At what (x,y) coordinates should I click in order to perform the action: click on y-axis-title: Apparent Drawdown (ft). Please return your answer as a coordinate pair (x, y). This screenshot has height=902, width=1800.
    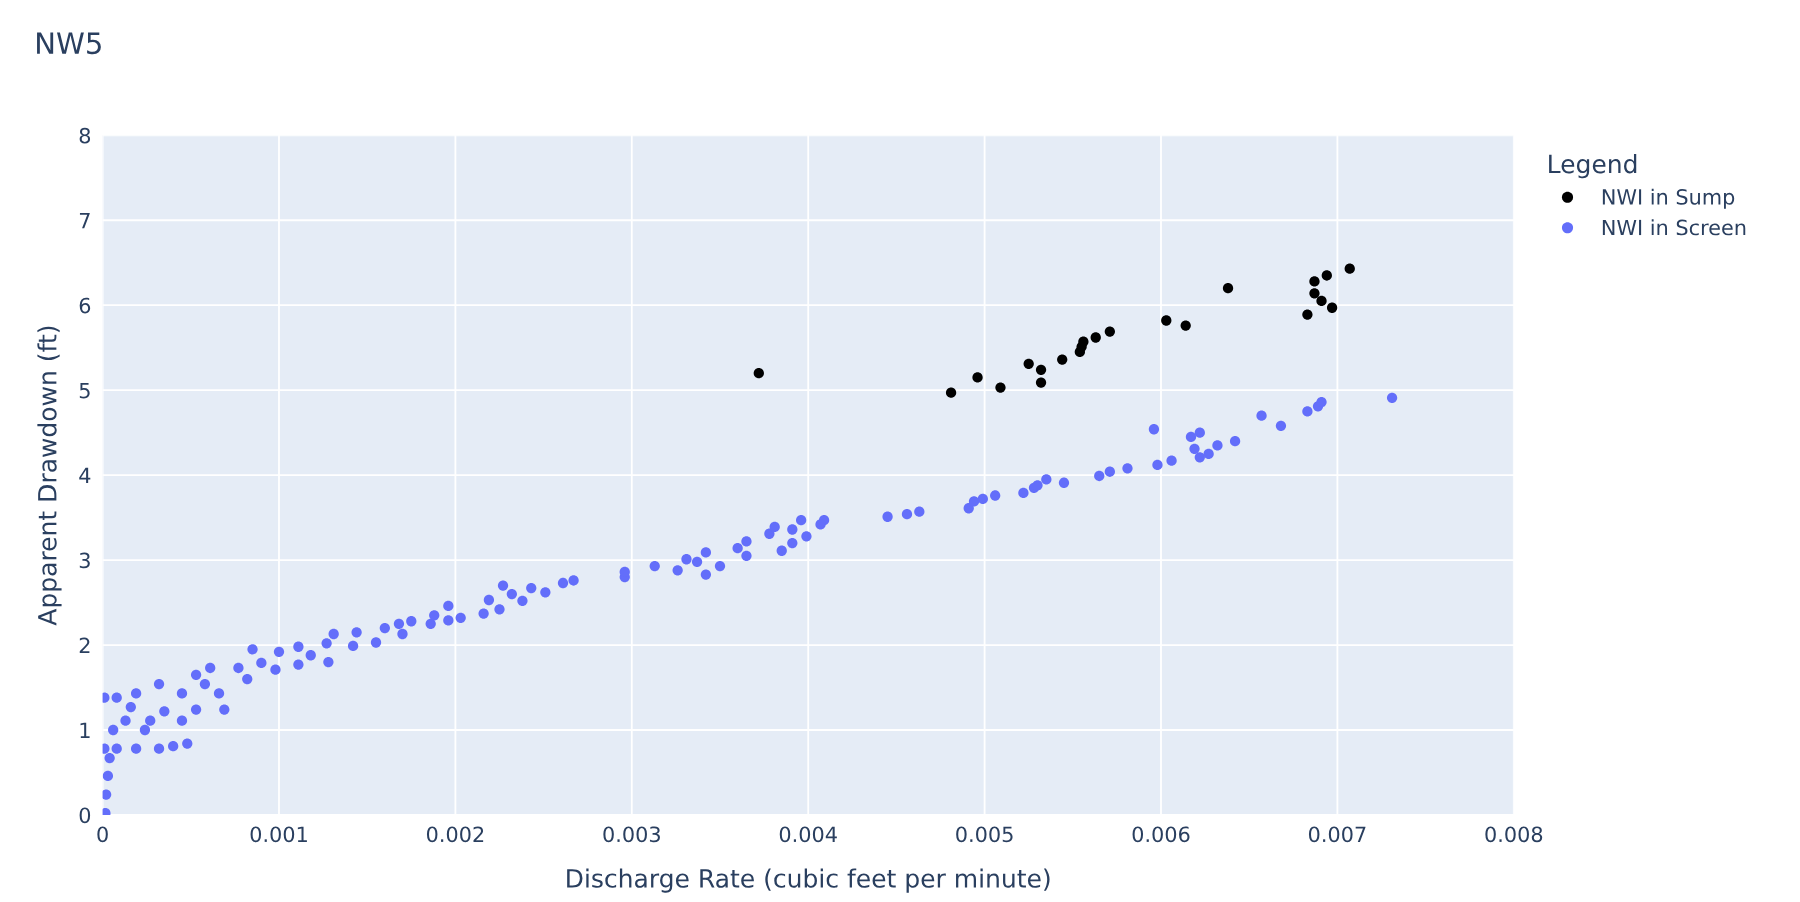
    Looking at the image, I should click on (49, 476).